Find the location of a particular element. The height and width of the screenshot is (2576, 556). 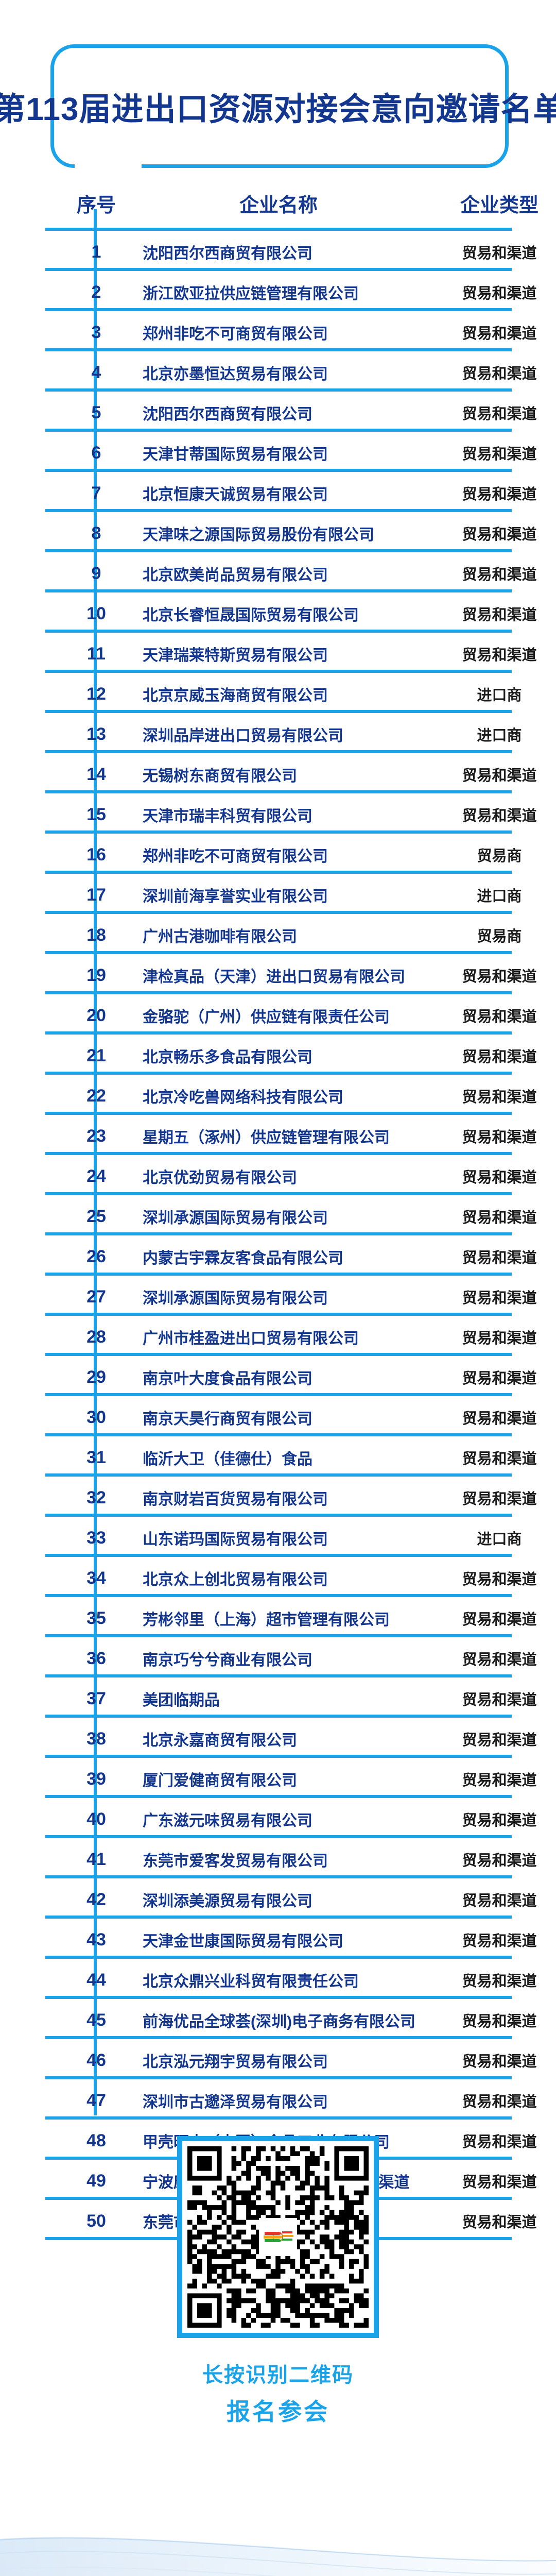

row-company-name: 南京天昊行商贸有限公司 is located at coordinates (227, 1419).